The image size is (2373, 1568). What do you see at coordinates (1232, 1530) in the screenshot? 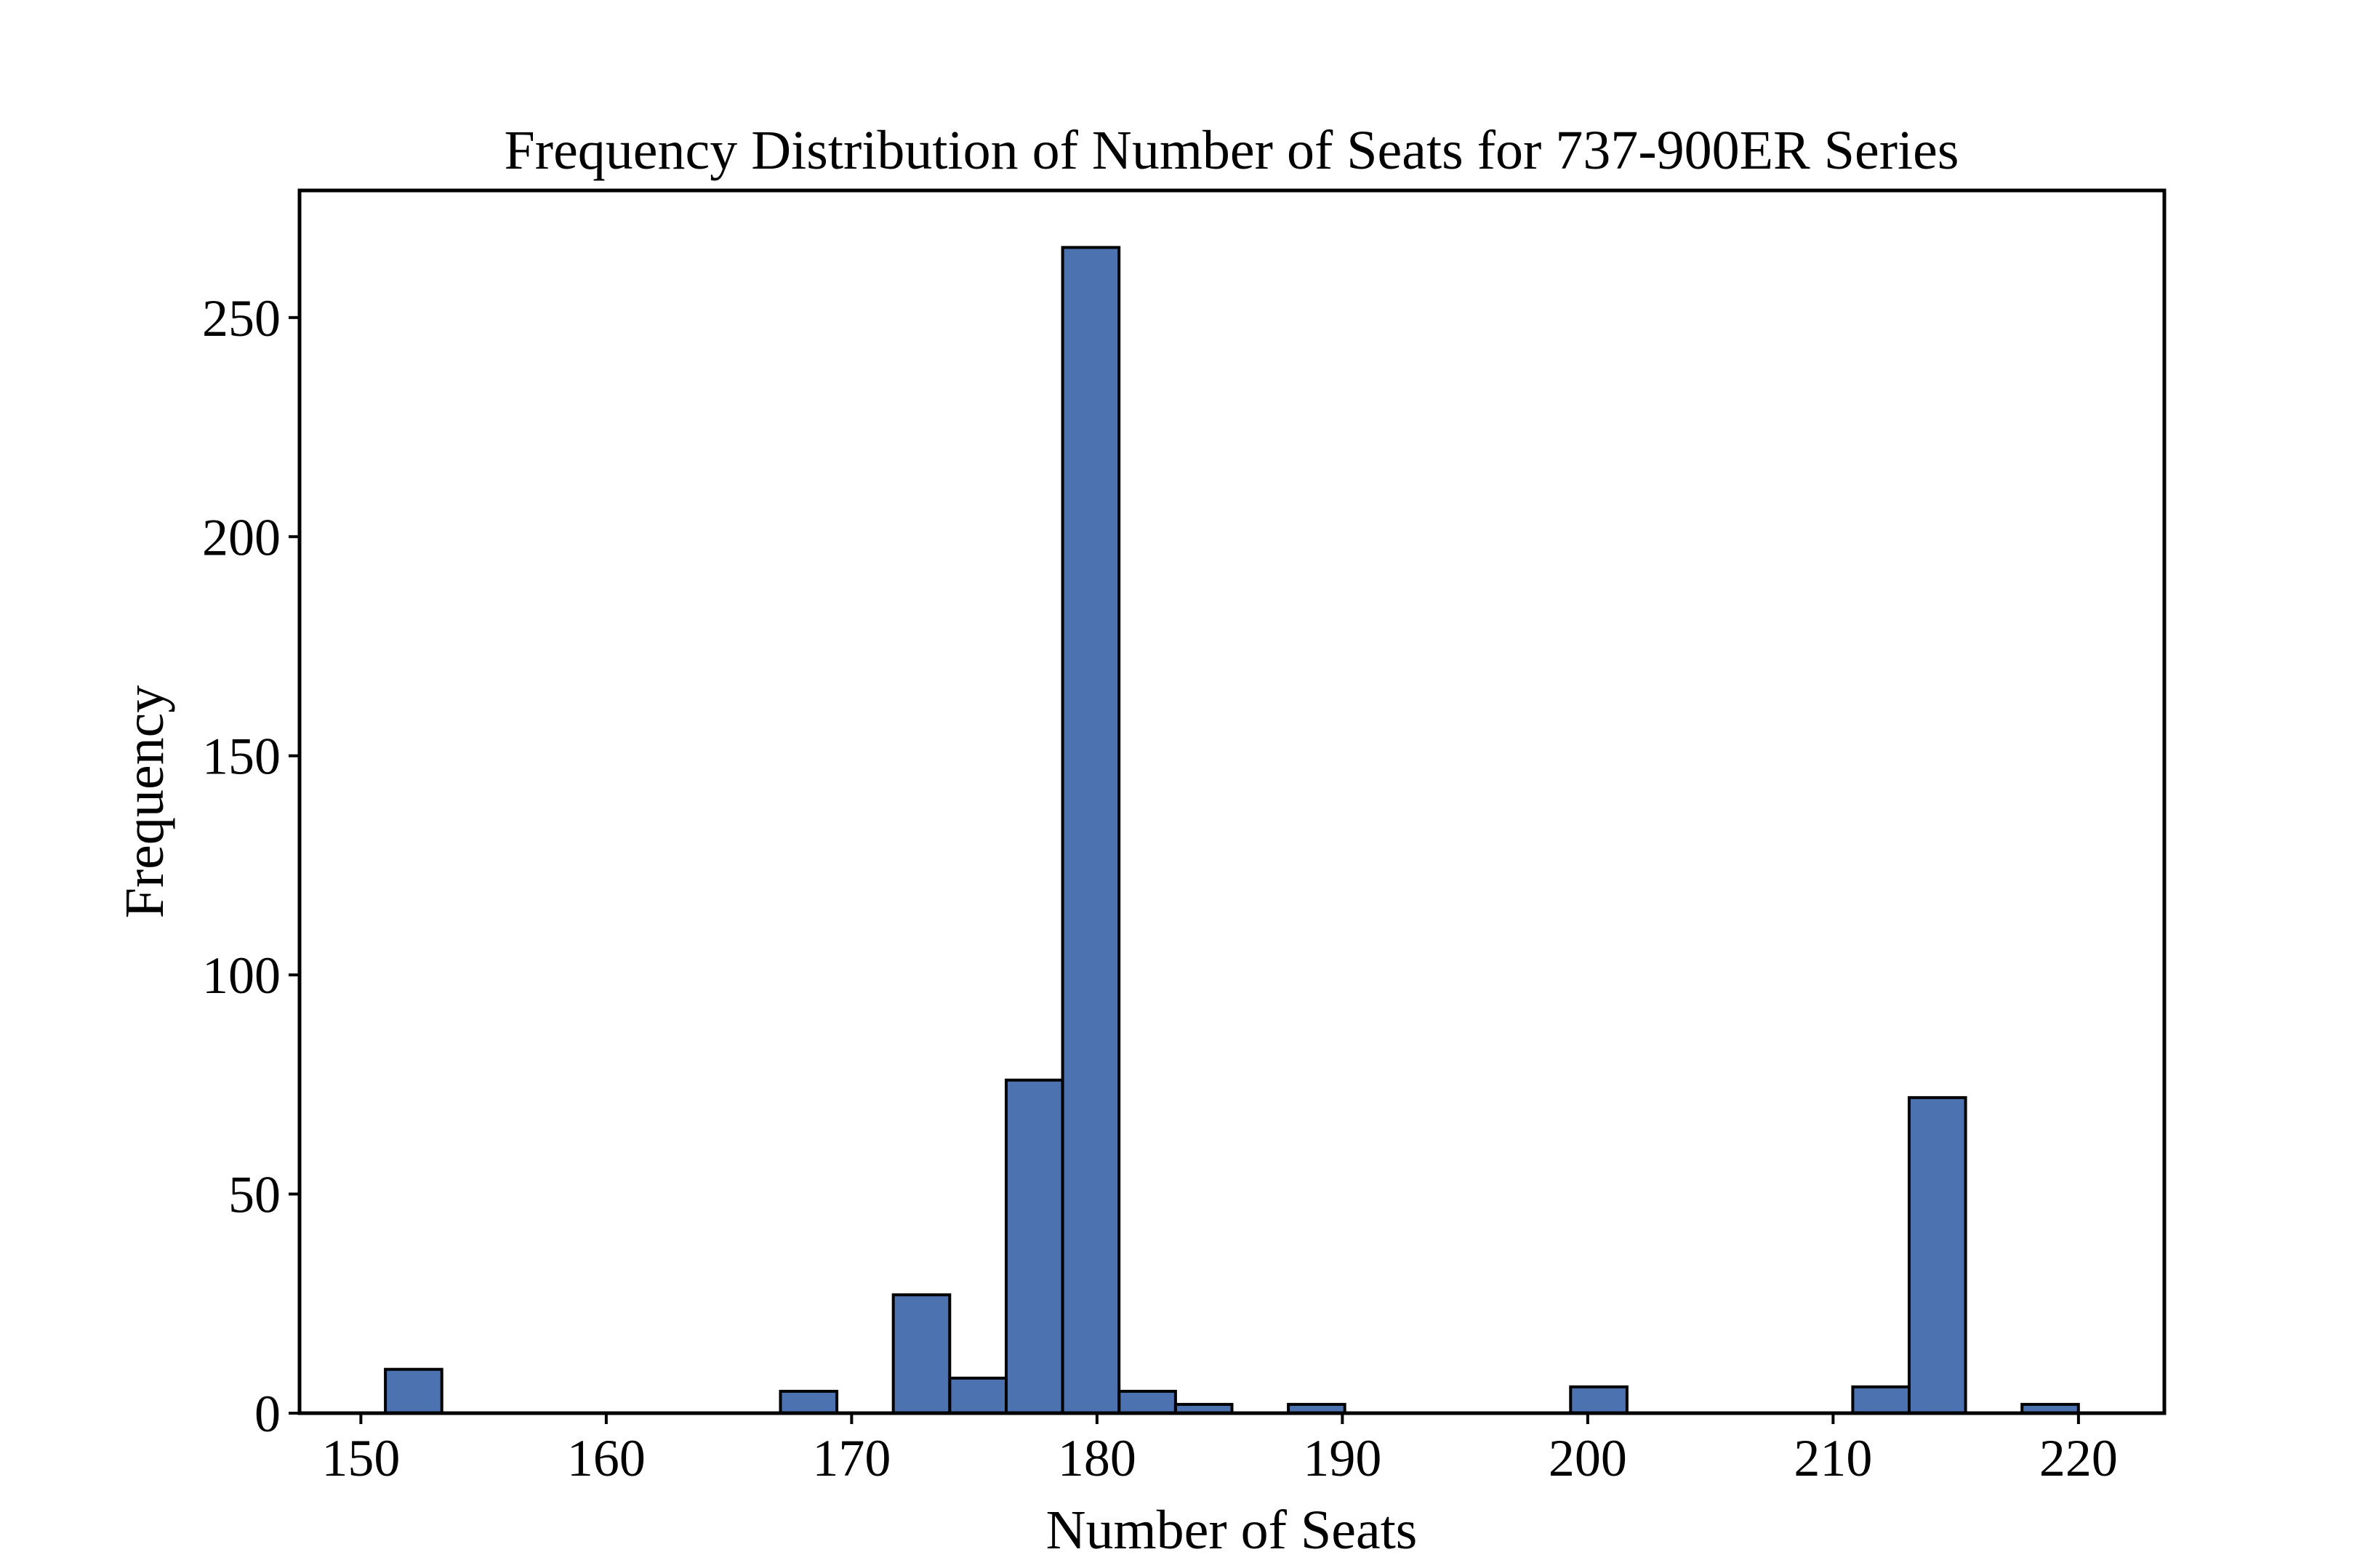
I see `x-axis-label: Number of Seats` at bounding box center [1232, 1530].